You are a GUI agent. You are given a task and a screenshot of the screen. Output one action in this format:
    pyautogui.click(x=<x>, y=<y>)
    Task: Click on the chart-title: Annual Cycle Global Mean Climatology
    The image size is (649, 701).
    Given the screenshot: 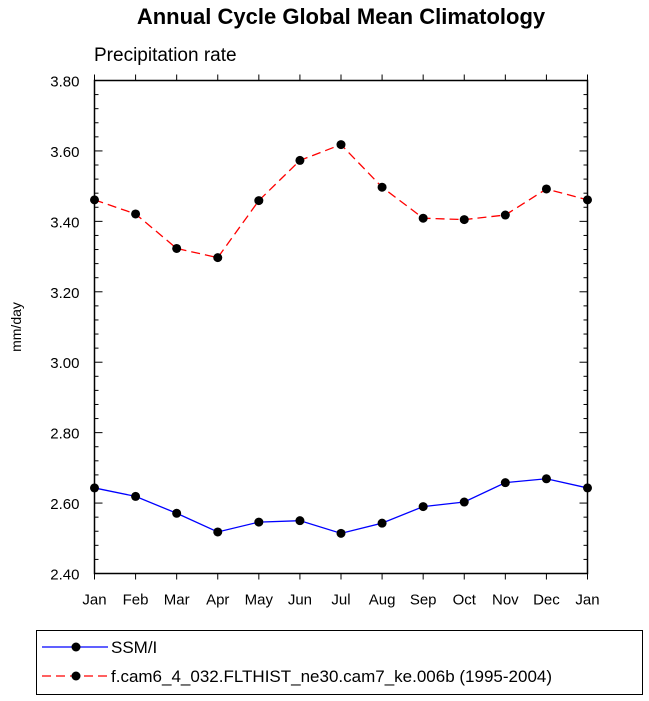 What is the action you would take?
    pyautogui.click(x=341, y=16)
    